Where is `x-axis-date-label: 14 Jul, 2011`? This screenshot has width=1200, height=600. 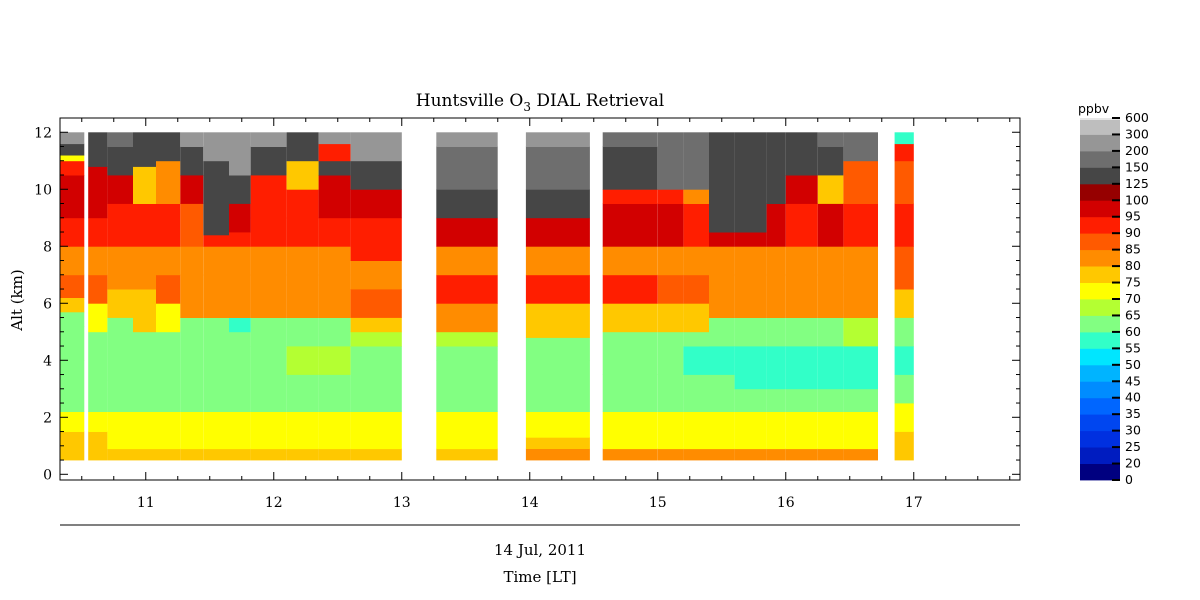 x-axis-date-label: 14 Jul, 2011 is located at coordinates (540, 550).